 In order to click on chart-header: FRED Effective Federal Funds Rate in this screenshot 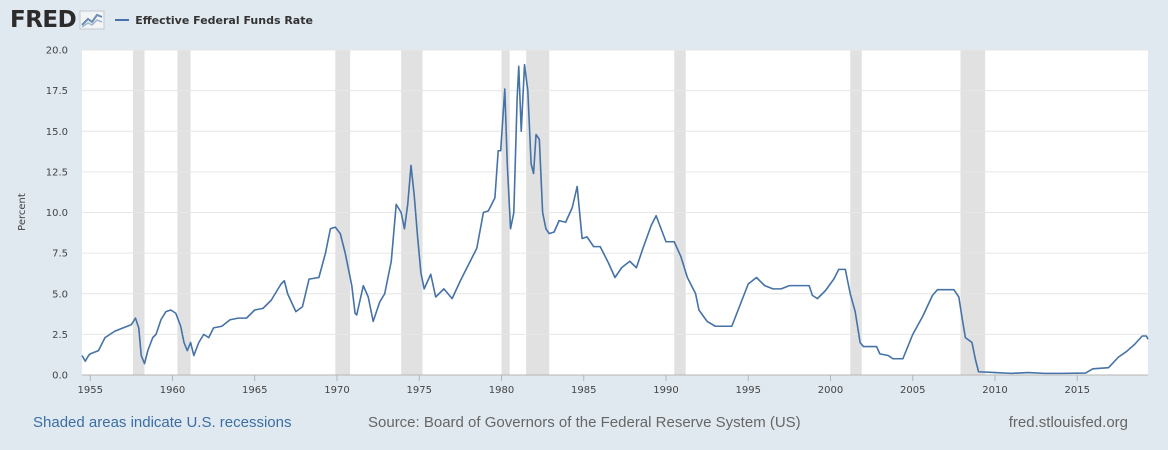, I will do `click(161, 20)`.